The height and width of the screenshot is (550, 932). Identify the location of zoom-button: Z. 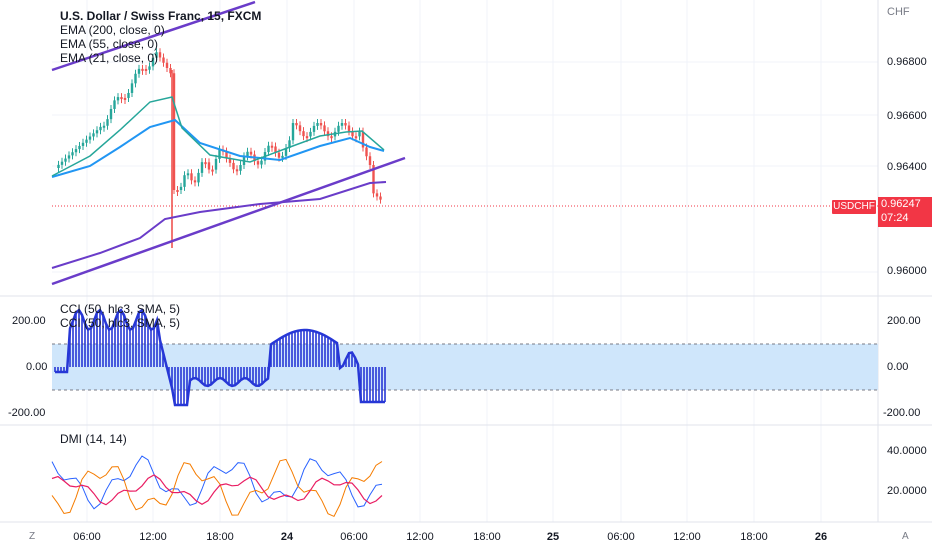
(32, 536).